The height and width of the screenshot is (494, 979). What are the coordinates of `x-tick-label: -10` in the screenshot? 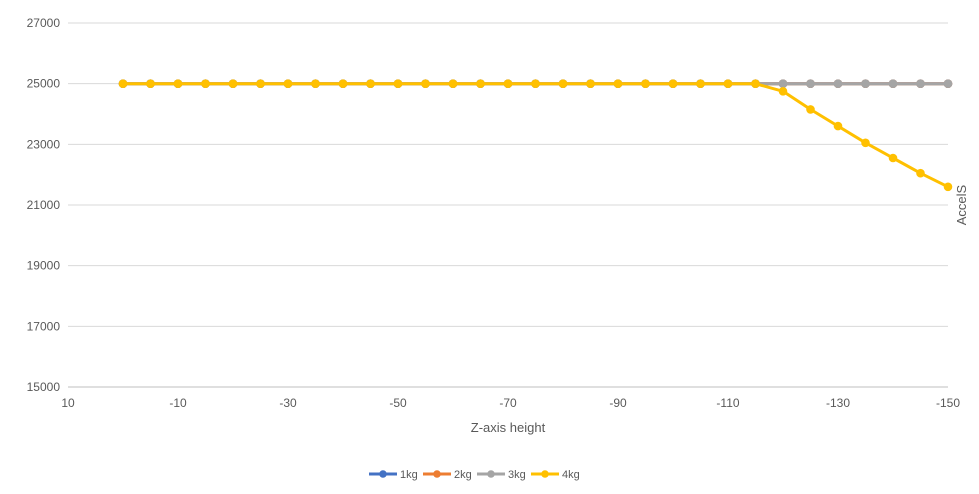 It's located at (178, 403).